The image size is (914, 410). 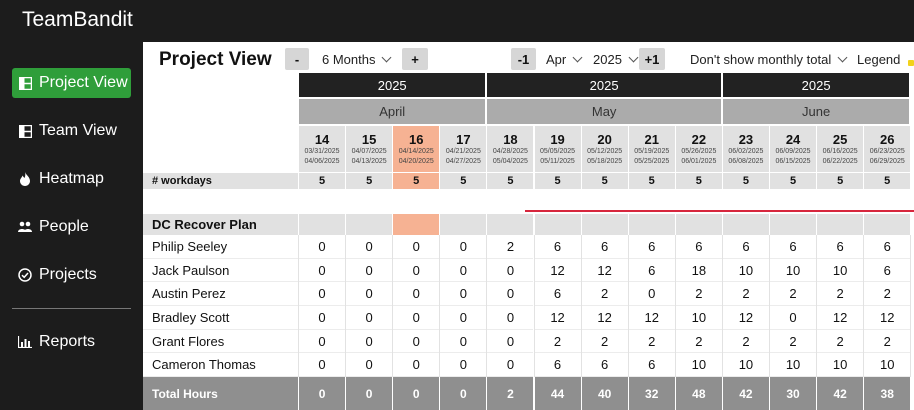 What do you see at coordinates (557, 149) in the screenshot?
I see `week-header: 19 05/05/2025 05/11/2025` at bounding box center [557, 149].